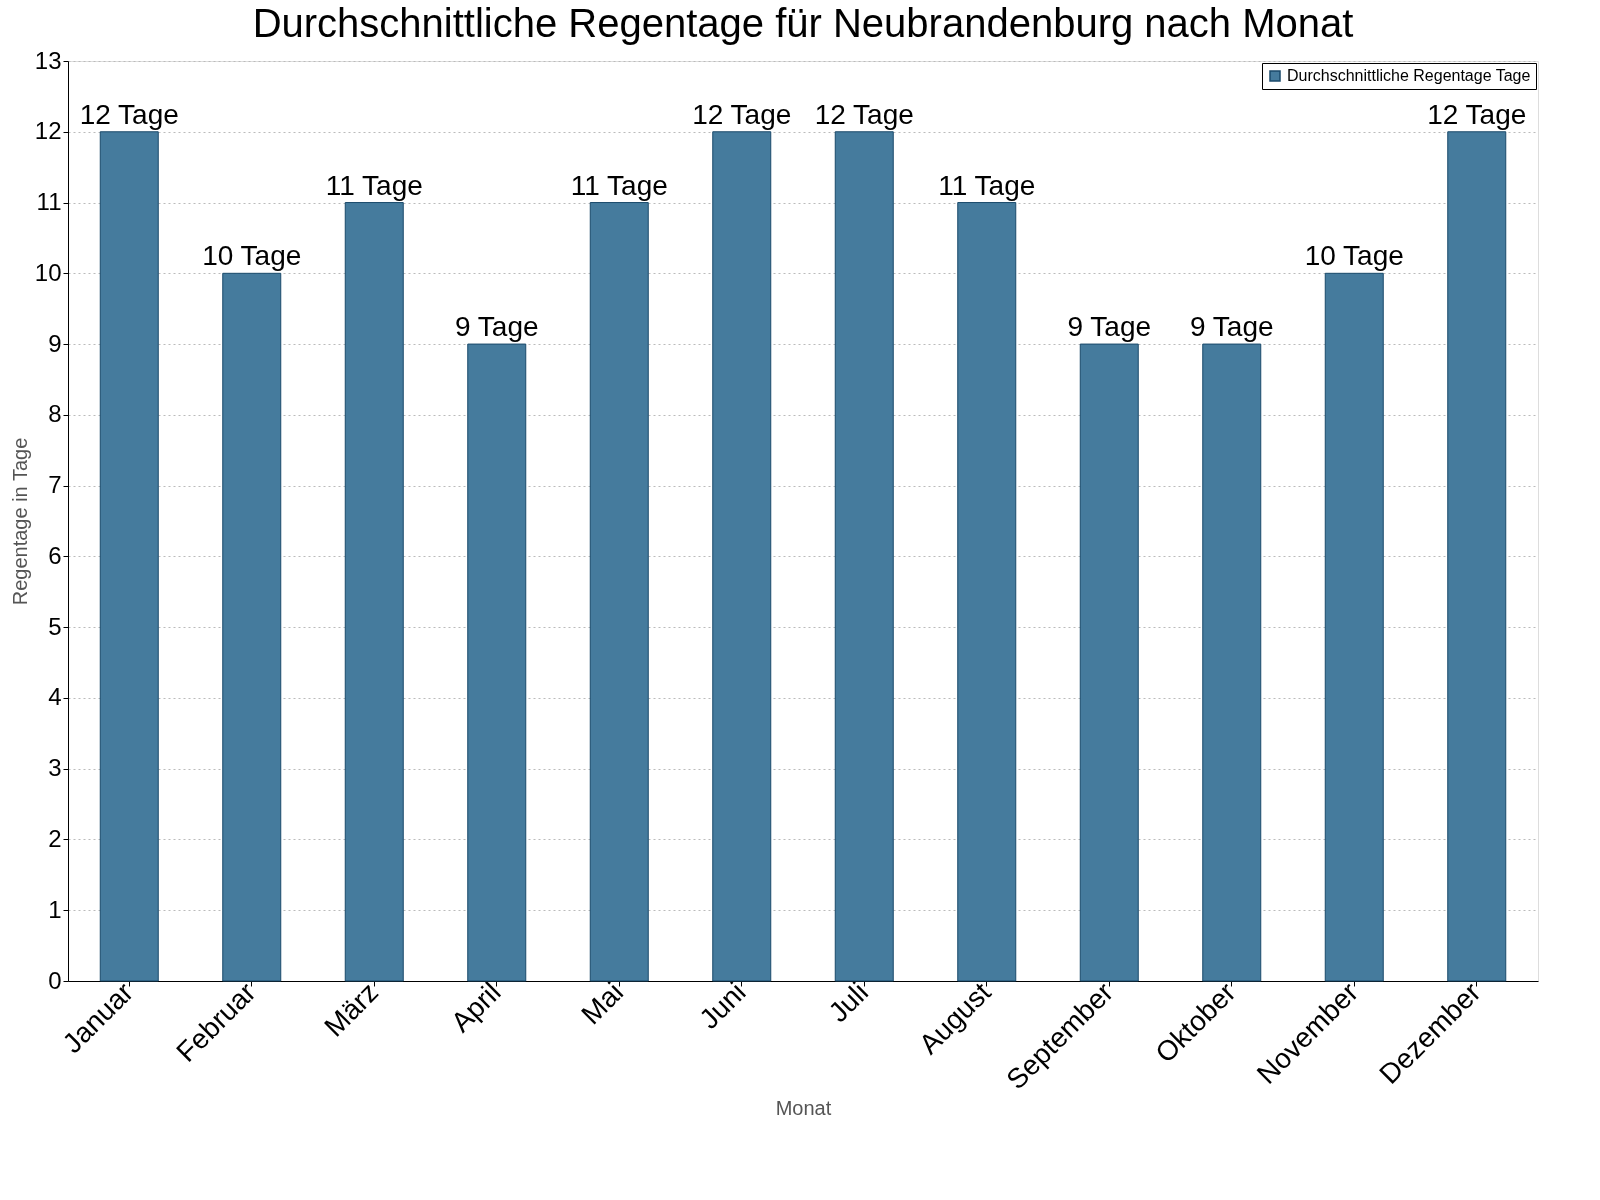 Image resolution: width=1600 pixels, height=1200 pixels. I want to click on y-tick-label: 4, so click(55, 697).